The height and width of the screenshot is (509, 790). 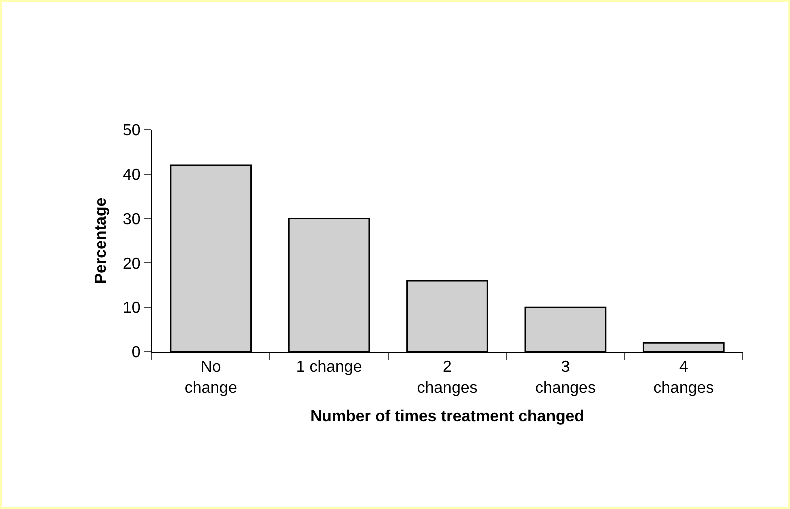 What do you see at coordinates (684, 378) in the screenshot?
I see `x-tick-label: 4 changes` at bounding box center [684, 378].